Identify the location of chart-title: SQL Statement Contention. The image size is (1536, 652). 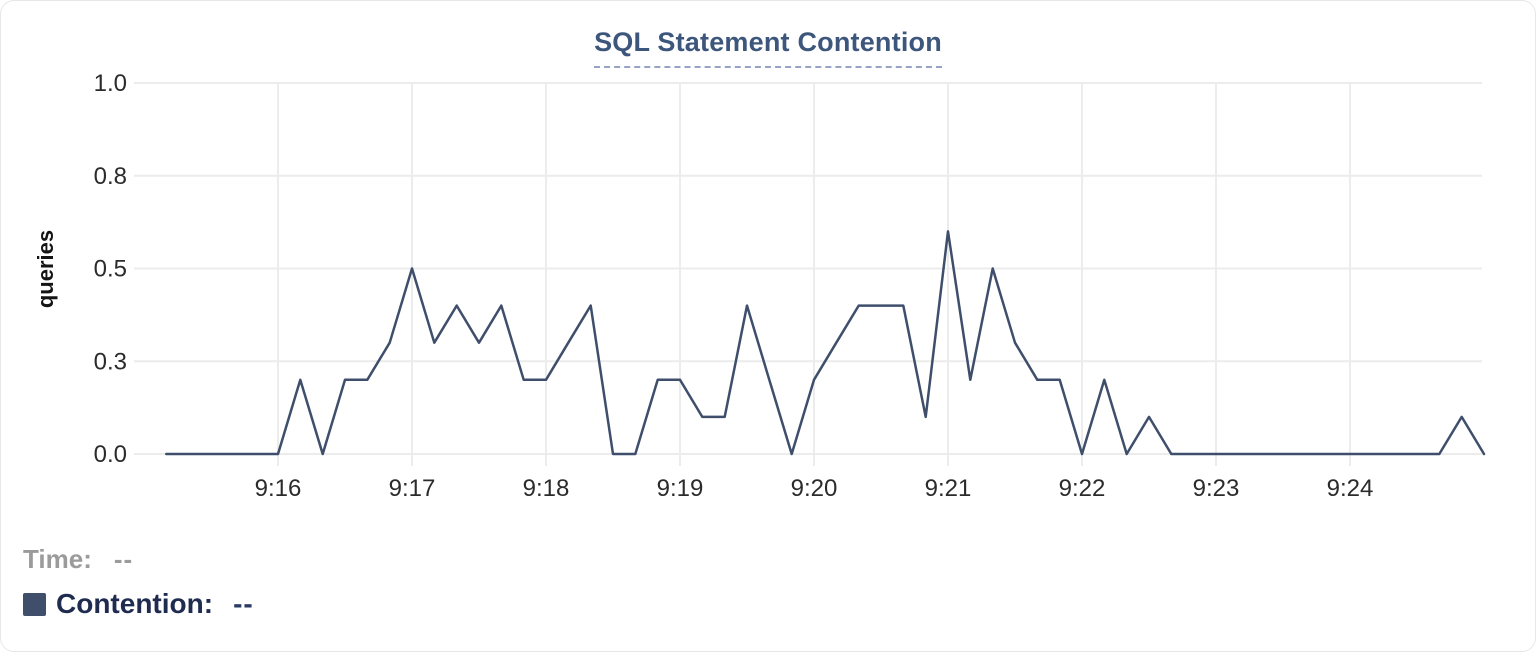
(768, 47).